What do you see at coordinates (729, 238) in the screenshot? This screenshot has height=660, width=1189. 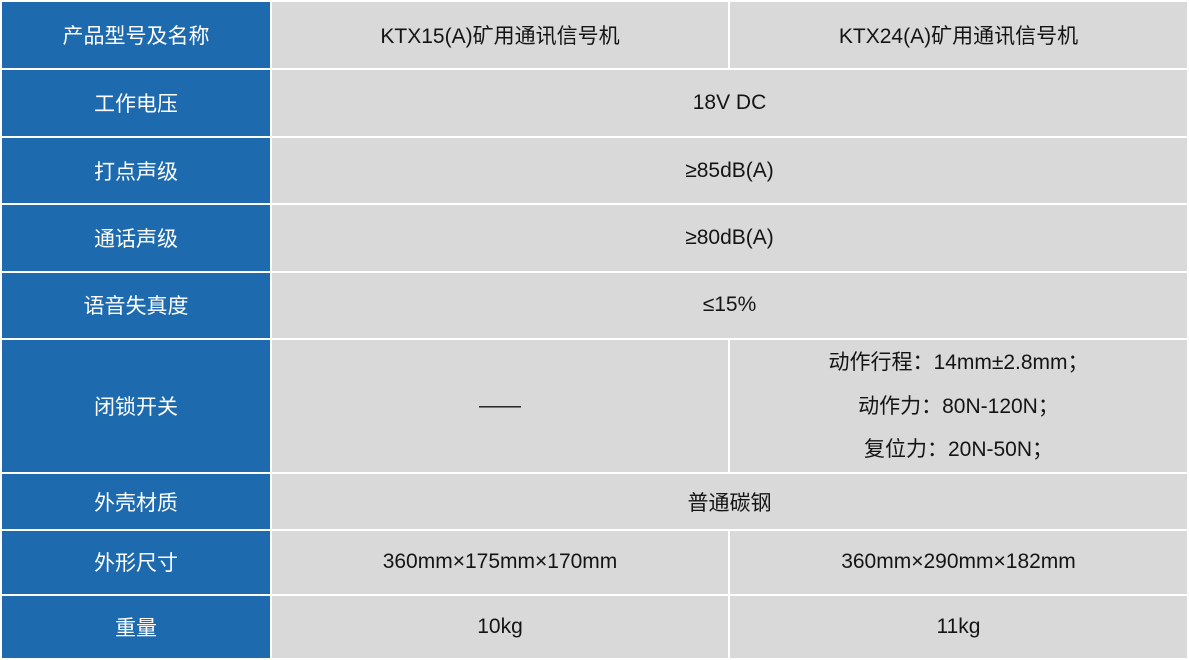 I see `cell-call-sound-level: ≥80dB(A)` at bounding box center [729, 238].